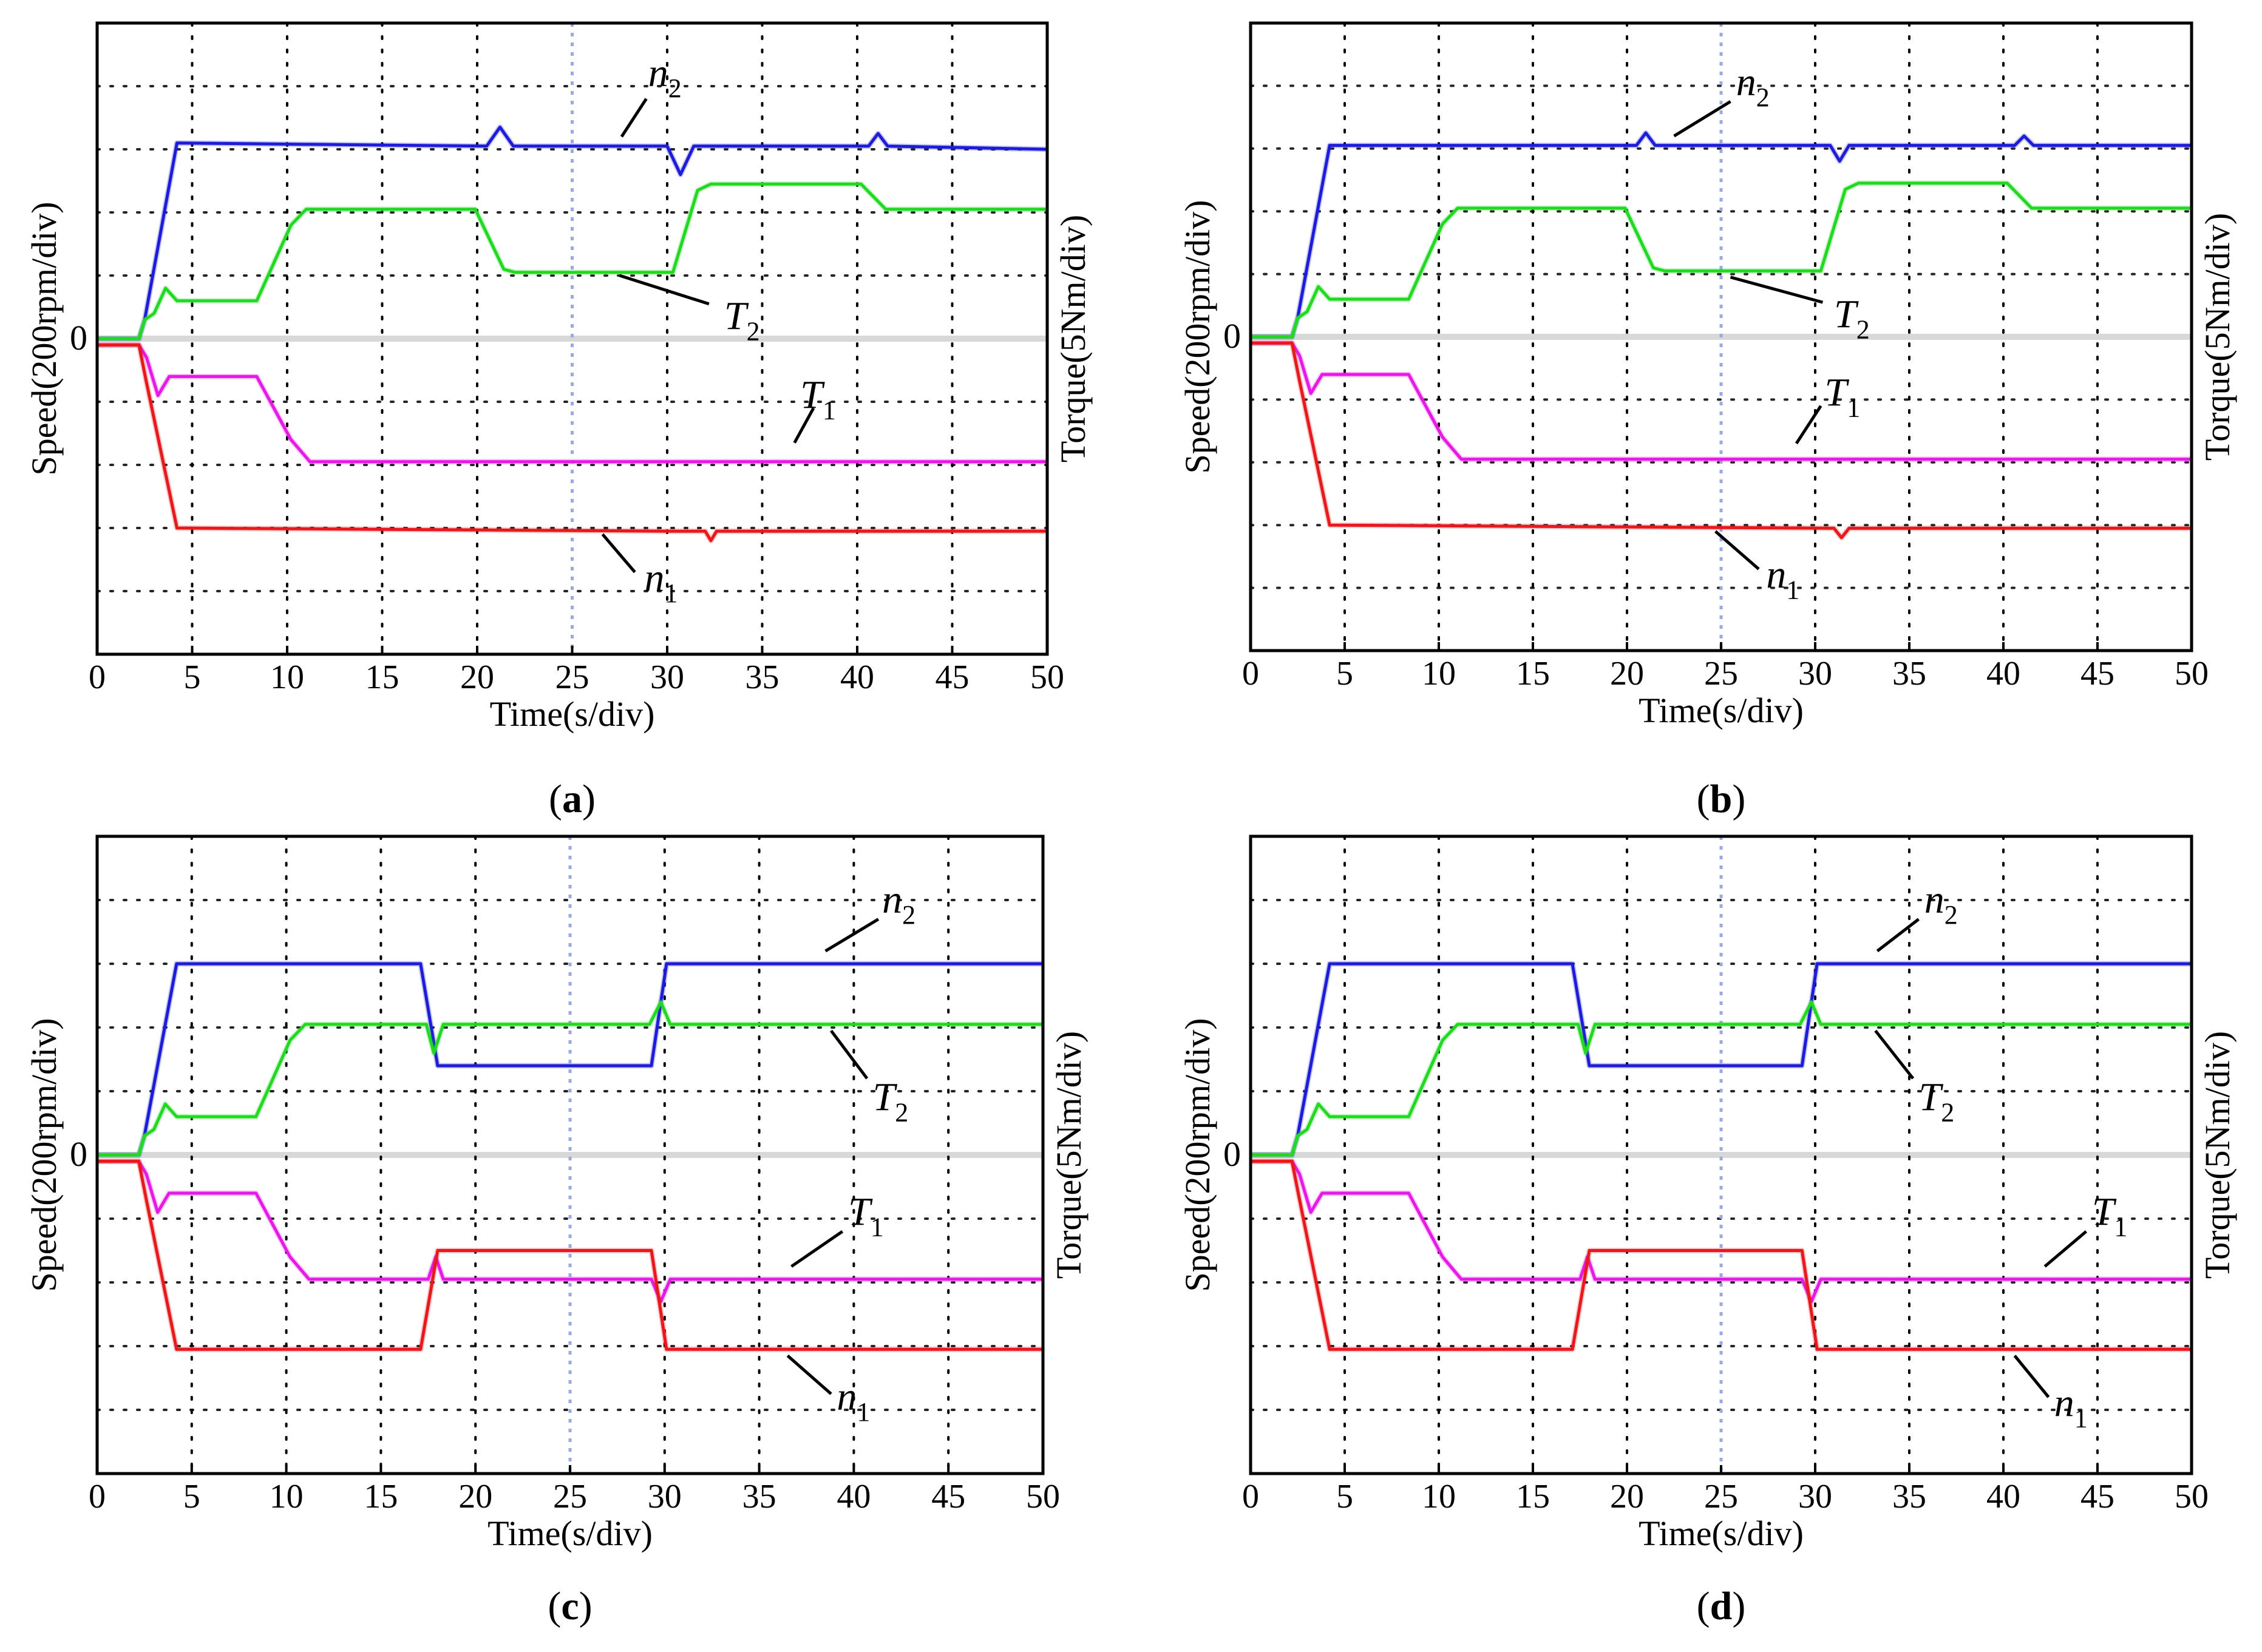  Describe the element at coordinates (1704, 1606) in the screenshot. I see `caption-open: (` at that location.